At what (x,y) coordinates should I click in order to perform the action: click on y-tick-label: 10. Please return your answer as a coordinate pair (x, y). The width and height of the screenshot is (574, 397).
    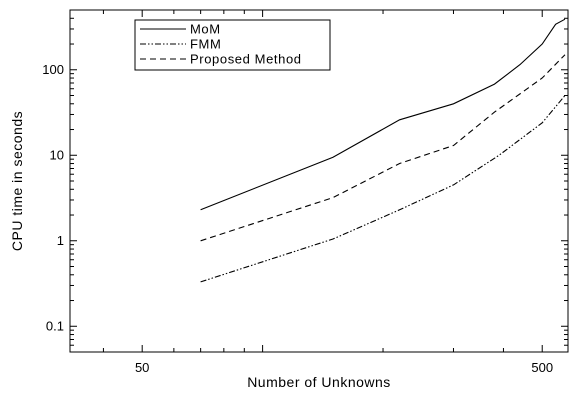
    Looking at the image, I should click on (57, 154).